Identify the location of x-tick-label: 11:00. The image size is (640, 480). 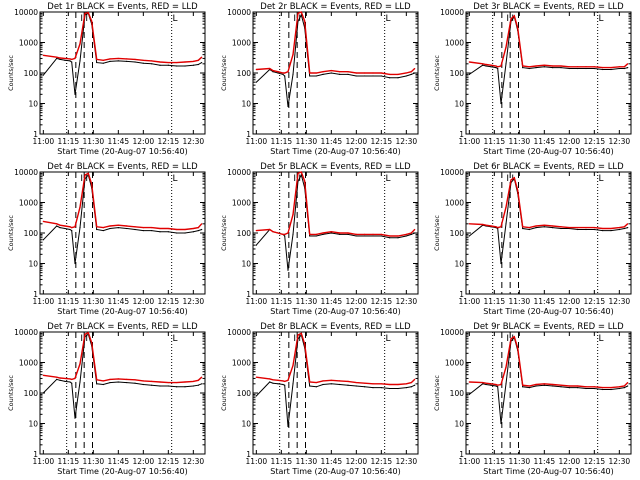
(44, 141).